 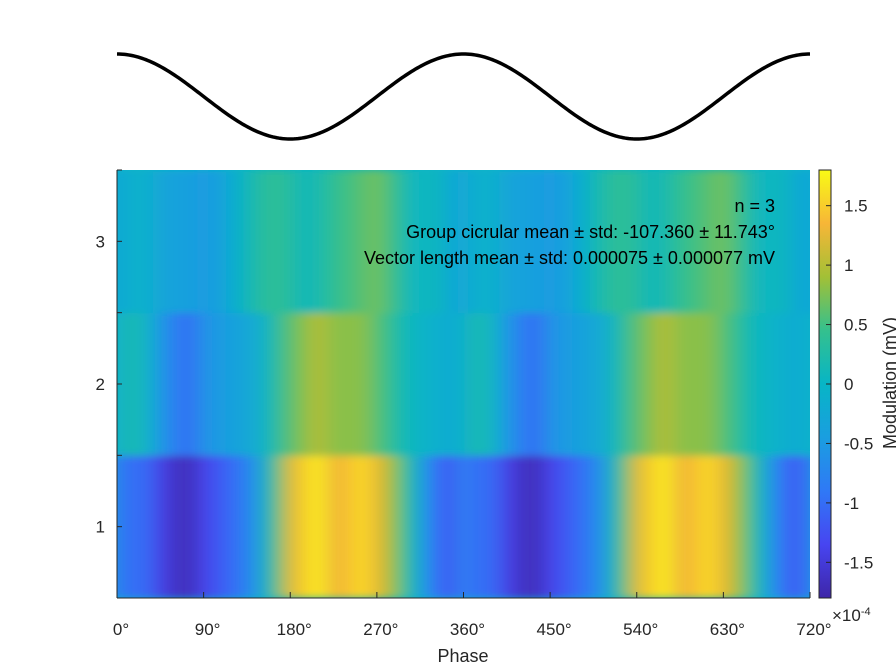 I want to click on colorbar-tick-label: -1.5, so click(x=858, y=562).